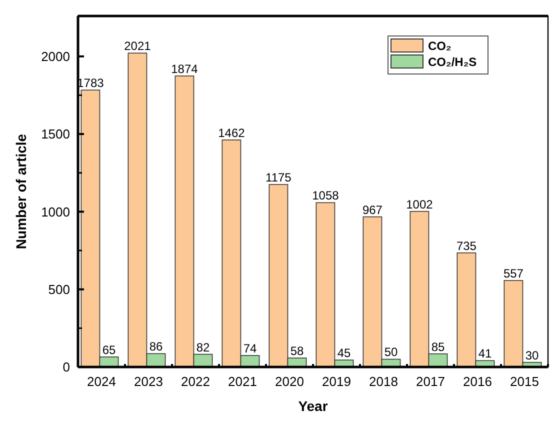  What do you see at coordinates (203, 347) in the screenshot?
I see `data-label: 82` at bounding box center [203, 347].